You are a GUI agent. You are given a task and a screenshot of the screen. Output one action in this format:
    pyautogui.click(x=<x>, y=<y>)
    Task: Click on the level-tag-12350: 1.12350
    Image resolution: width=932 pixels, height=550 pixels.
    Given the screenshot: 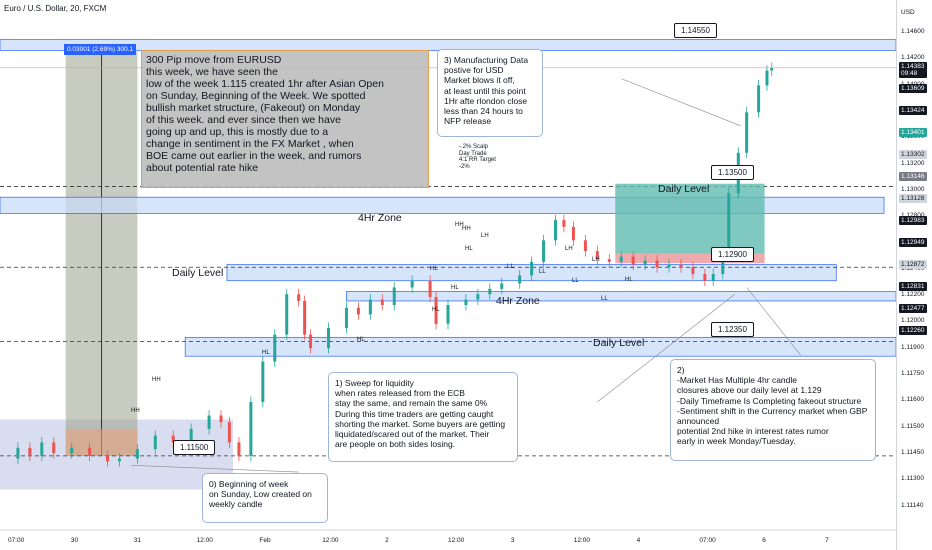 What is the action you would take?
    pyautogui.click(x=732, y=329)
    